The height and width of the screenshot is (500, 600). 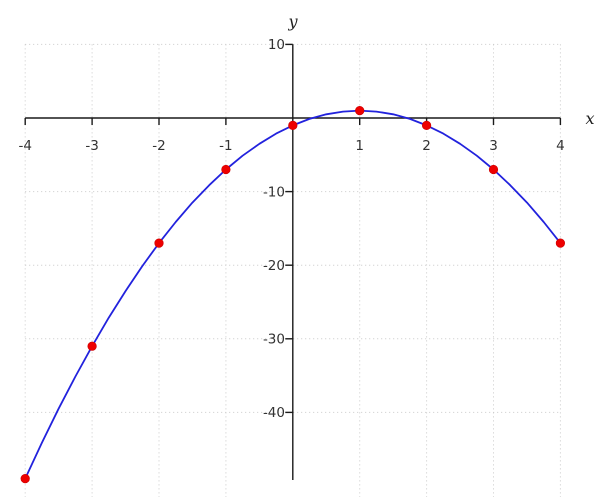 What do you see at coordinates (24, 146) in the screenshot?
I see `x-tick-label: -4` at bounding box center [24, 146].